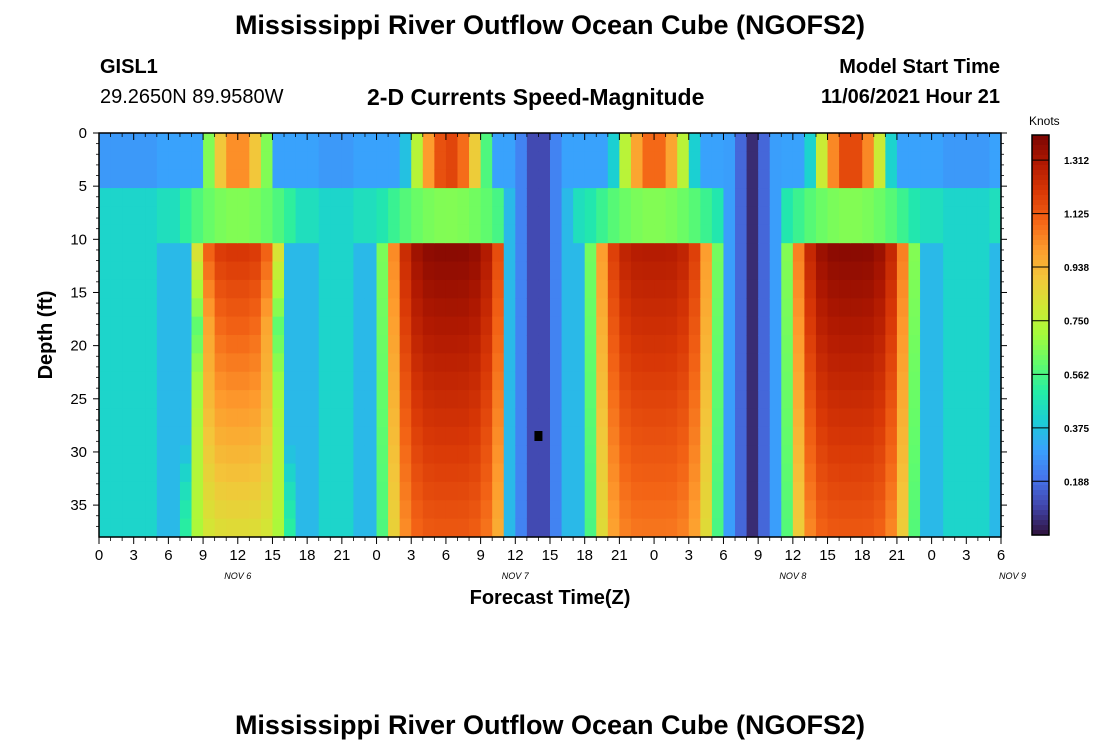  What do you see at coordinates (1001, 555) in the screenshot?
I see `x-tick-label: 6` at bounding box center [1001, 555].